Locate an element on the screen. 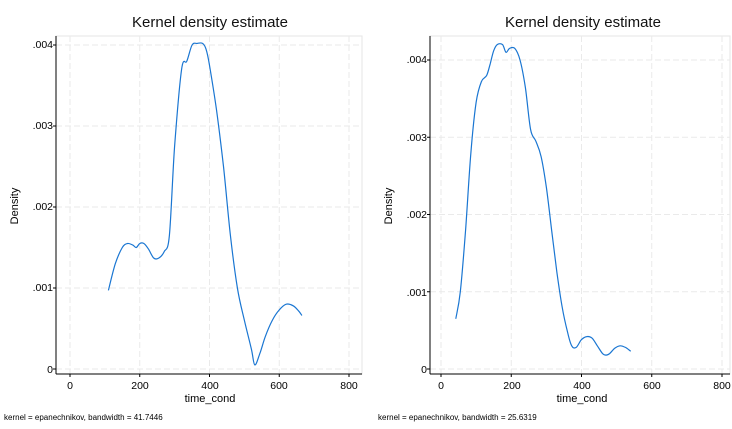 Image resolution: width=732 pixels, height=429 pixels. right-xtick-400: 400 is located at coordinates (582, 386).